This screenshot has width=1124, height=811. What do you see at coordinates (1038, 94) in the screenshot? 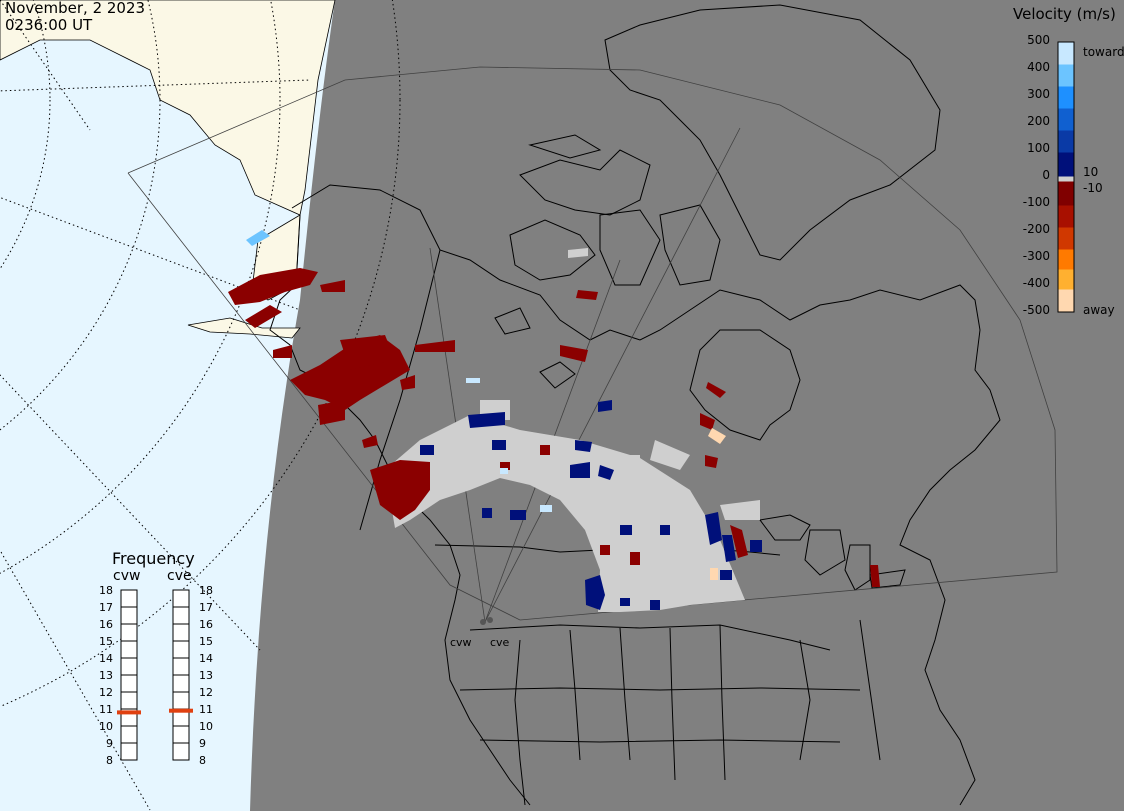
I see `velocity-tick: 300` at bounding box center [1038, 94].